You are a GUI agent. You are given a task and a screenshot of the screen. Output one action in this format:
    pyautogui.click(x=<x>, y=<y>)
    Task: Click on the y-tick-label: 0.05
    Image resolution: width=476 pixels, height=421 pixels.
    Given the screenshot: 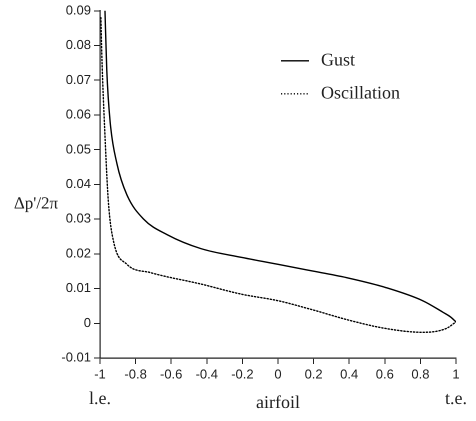 What is the action you would take?
    pyautogui.click(x=78, y=148)
    